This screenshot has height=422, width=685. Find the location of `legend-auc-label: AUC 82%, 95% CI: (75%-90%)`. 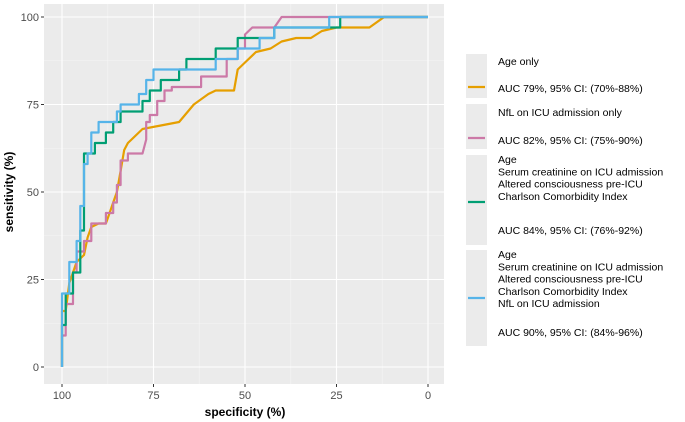

legend-auc-label: AUC 82%, 95% CI: (75%-90%) is located at coordinates (570, 141).